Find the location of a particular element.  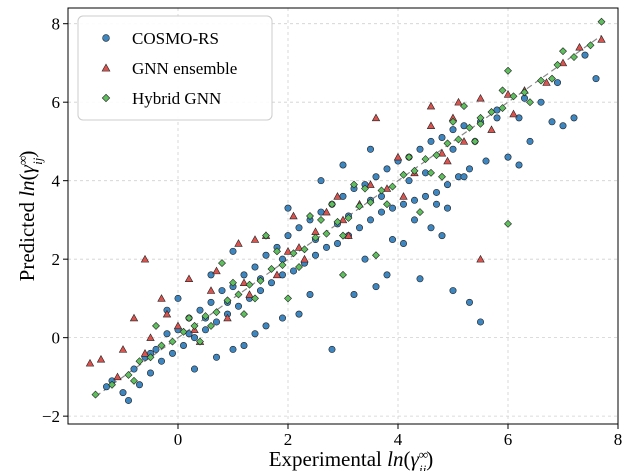

x-tick-label: 2 is located at coordinates (288, 439).